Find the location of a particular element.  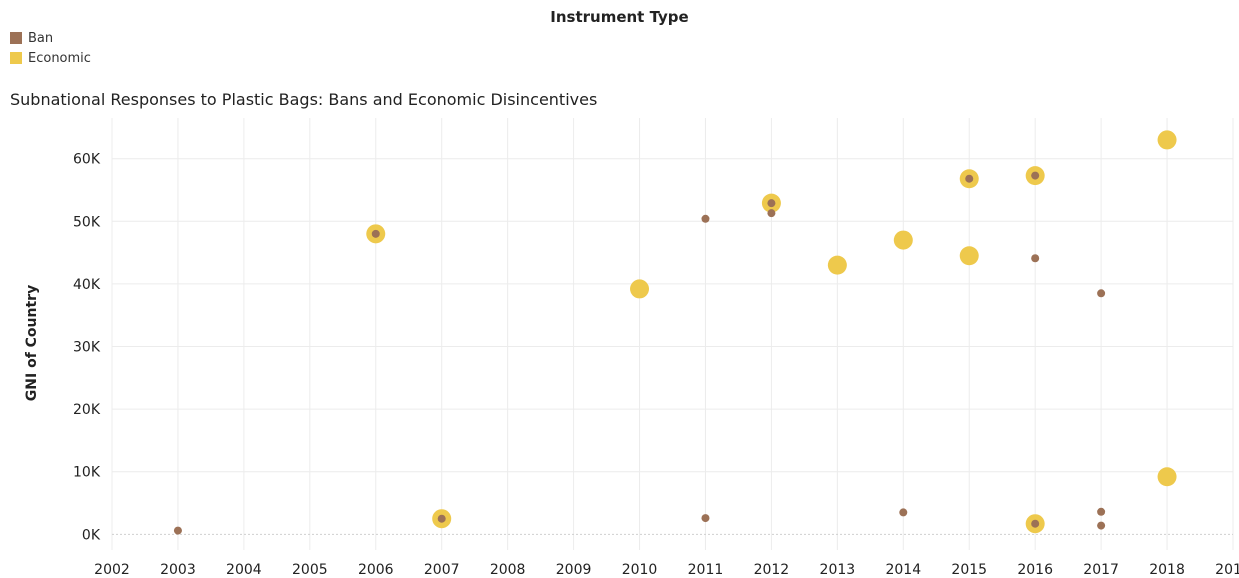

y-tick-label: 50K is located at coordinates (87, 222).